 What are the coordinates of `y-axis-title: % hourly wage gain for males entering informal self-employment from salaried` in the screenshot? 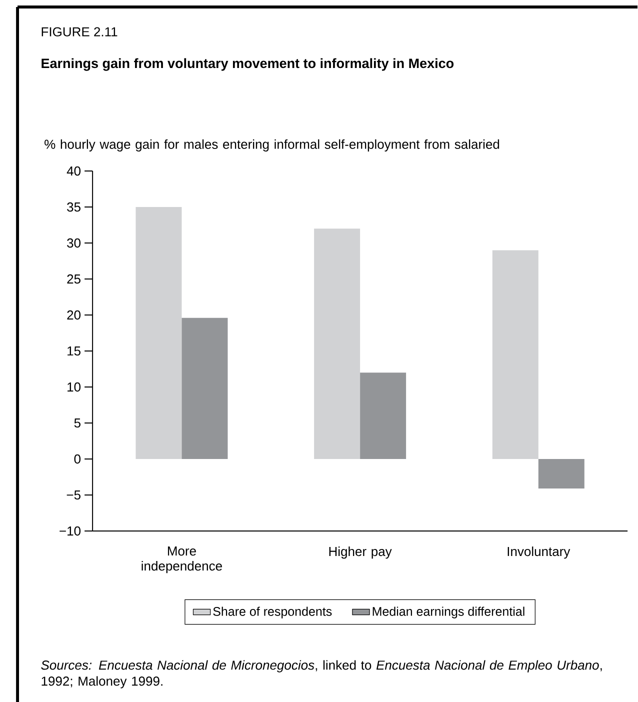 It's located at (272, 145).